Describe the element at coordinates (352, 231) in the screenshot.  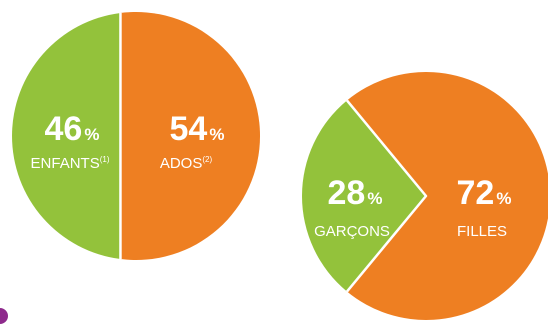
I see `category-label-garcons: GARÇONS` at that location.